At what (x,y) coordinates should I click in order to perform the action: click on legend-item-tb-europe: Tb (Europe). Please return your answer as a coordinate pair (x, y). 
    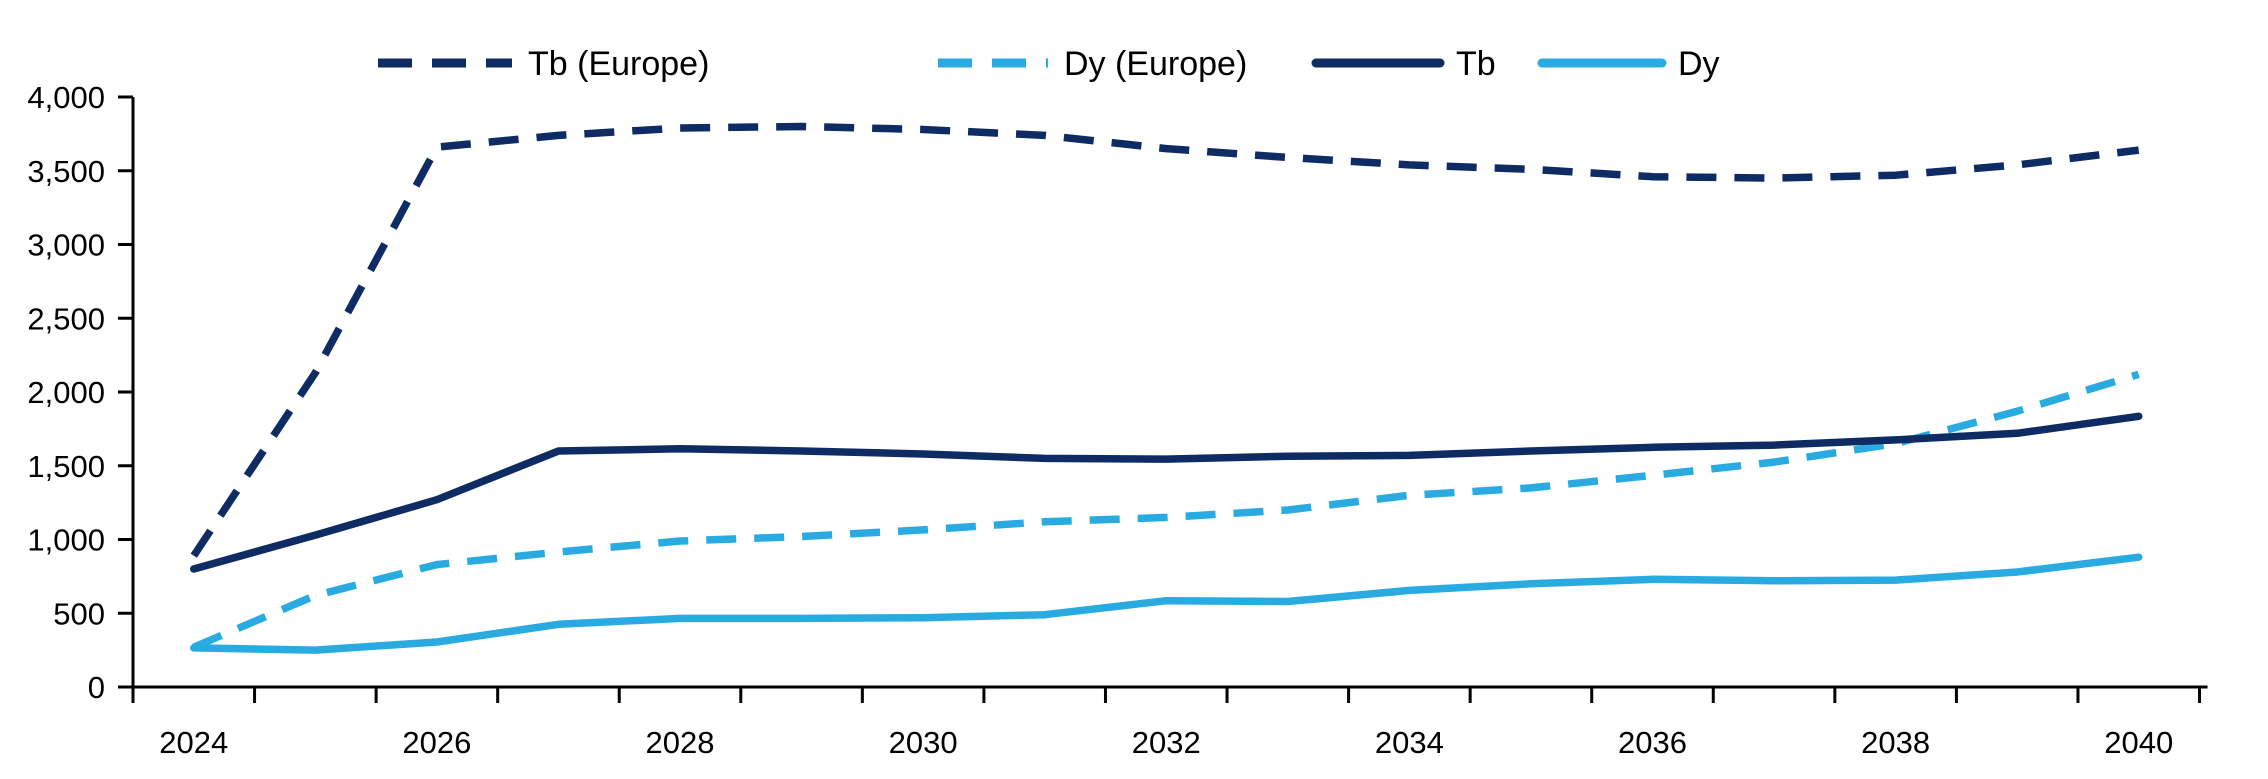
    Looking at the image, I should click on (543, 64).